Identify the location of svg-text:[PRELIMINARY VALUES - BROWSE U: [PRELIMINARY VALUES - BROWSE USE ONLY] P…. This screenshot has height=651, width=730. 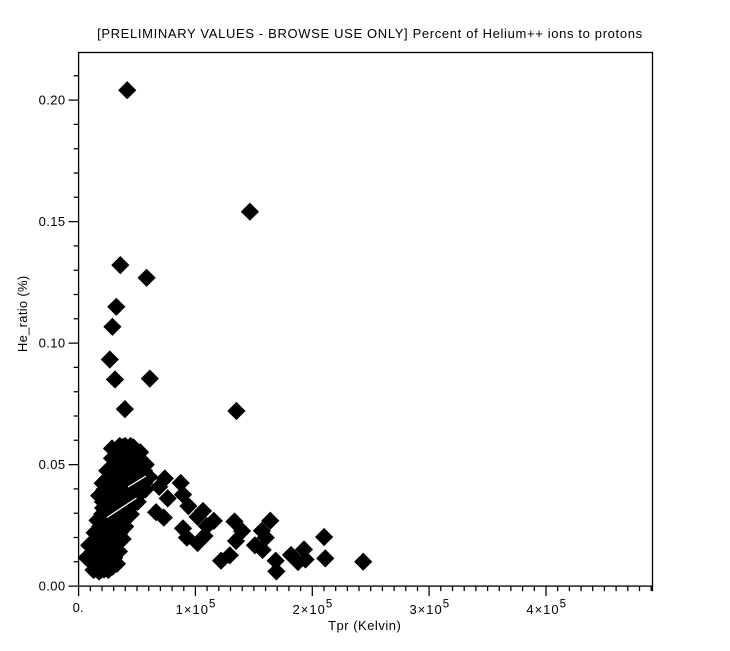
(370, 33).